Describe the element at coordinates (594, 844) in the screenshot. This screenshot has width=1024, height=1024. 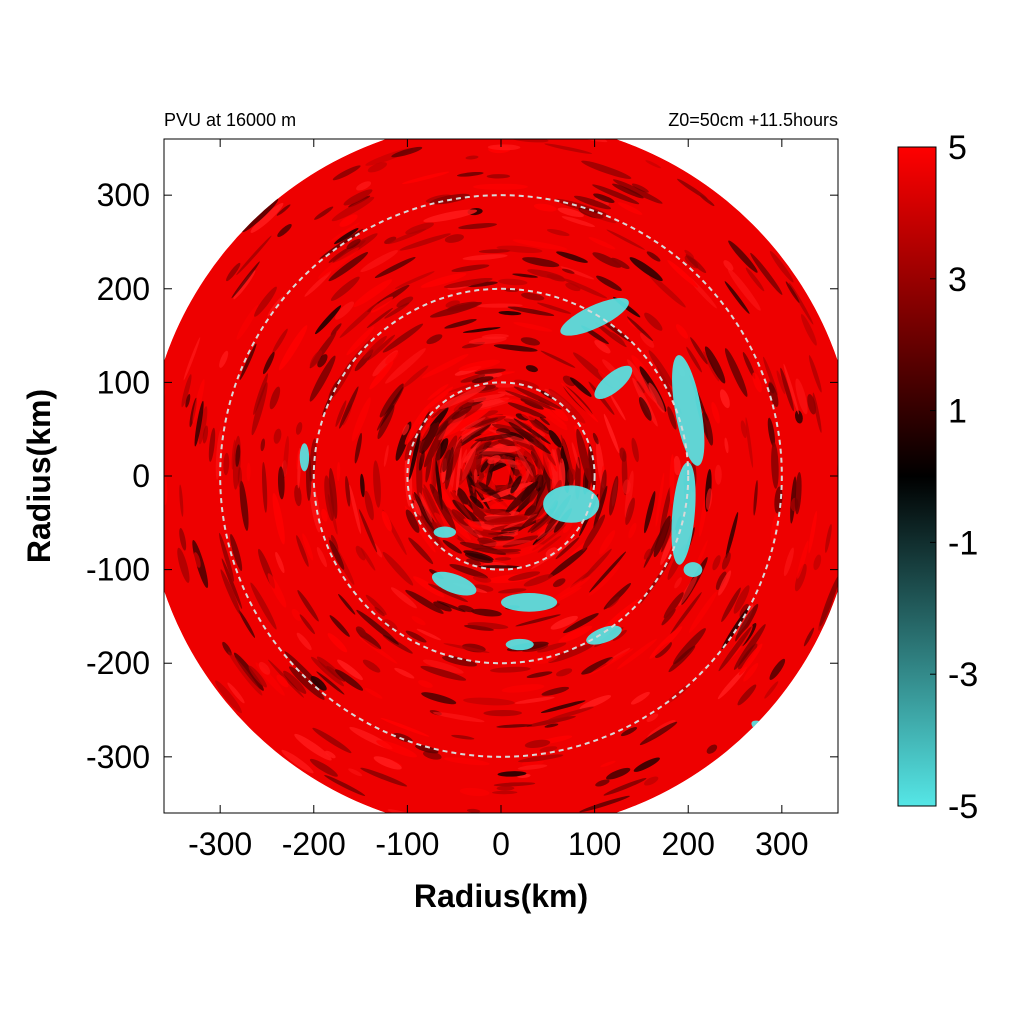
I see `x-tick-label: 100` at that location.